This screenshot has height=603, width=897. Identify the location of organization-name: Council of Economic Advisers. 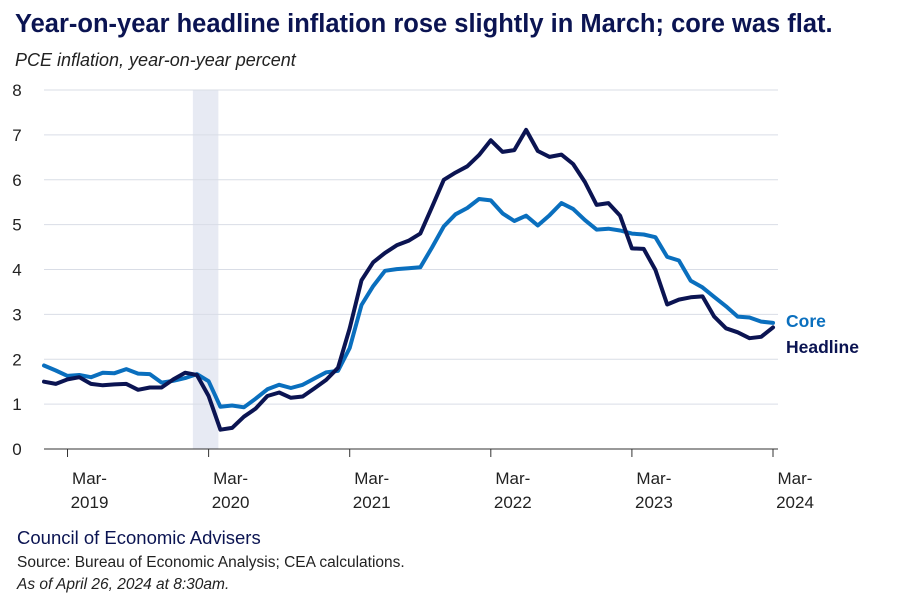
(139, 537).